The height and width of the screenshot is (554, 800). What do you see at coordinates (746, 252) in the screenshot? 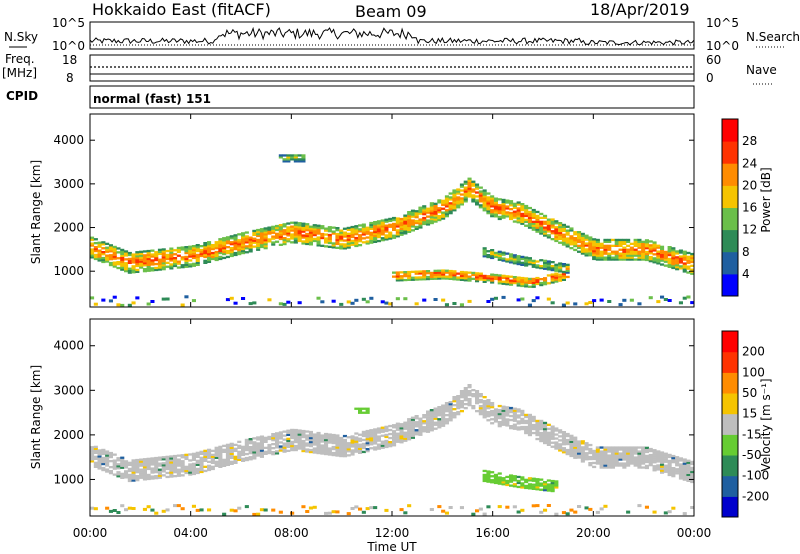
I see `colorbar-tick-label: 8` at bounding box center [746, 252].